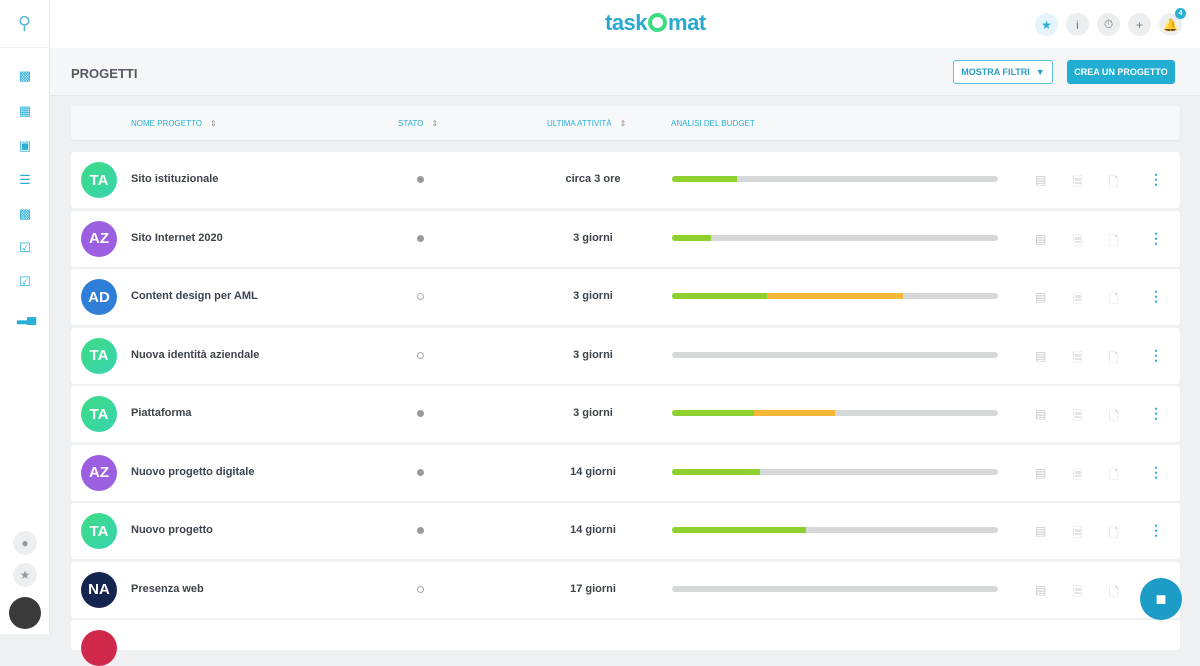 The height and width of the screenshot is (666, 1200). What do you see at coordinates (193, 471) in the screenshot?
I see `project-name: Nuovo progetto digitale` at bounding box center [193, 471].